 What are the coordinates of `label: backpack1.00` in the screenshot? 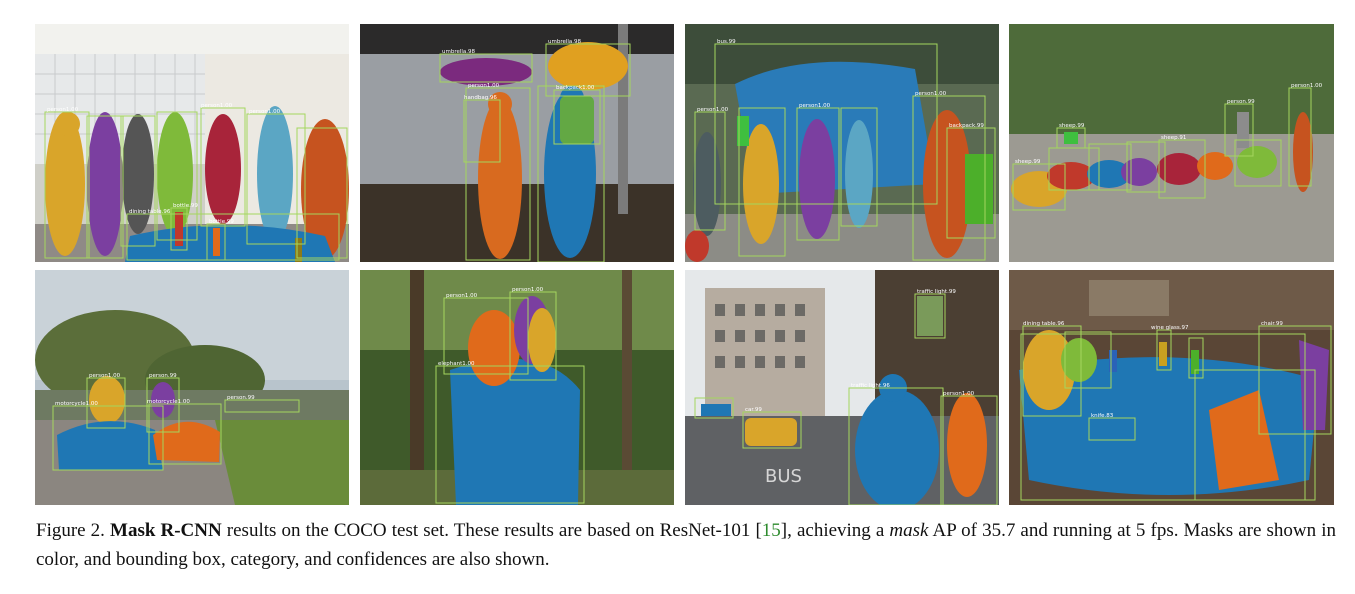 It's located at (575, 88).